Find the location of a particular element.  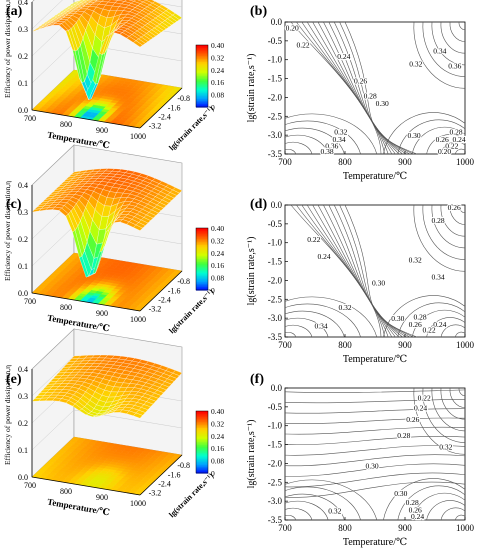

y-tick-label: -1.6 is located at coordinates (174, 107).